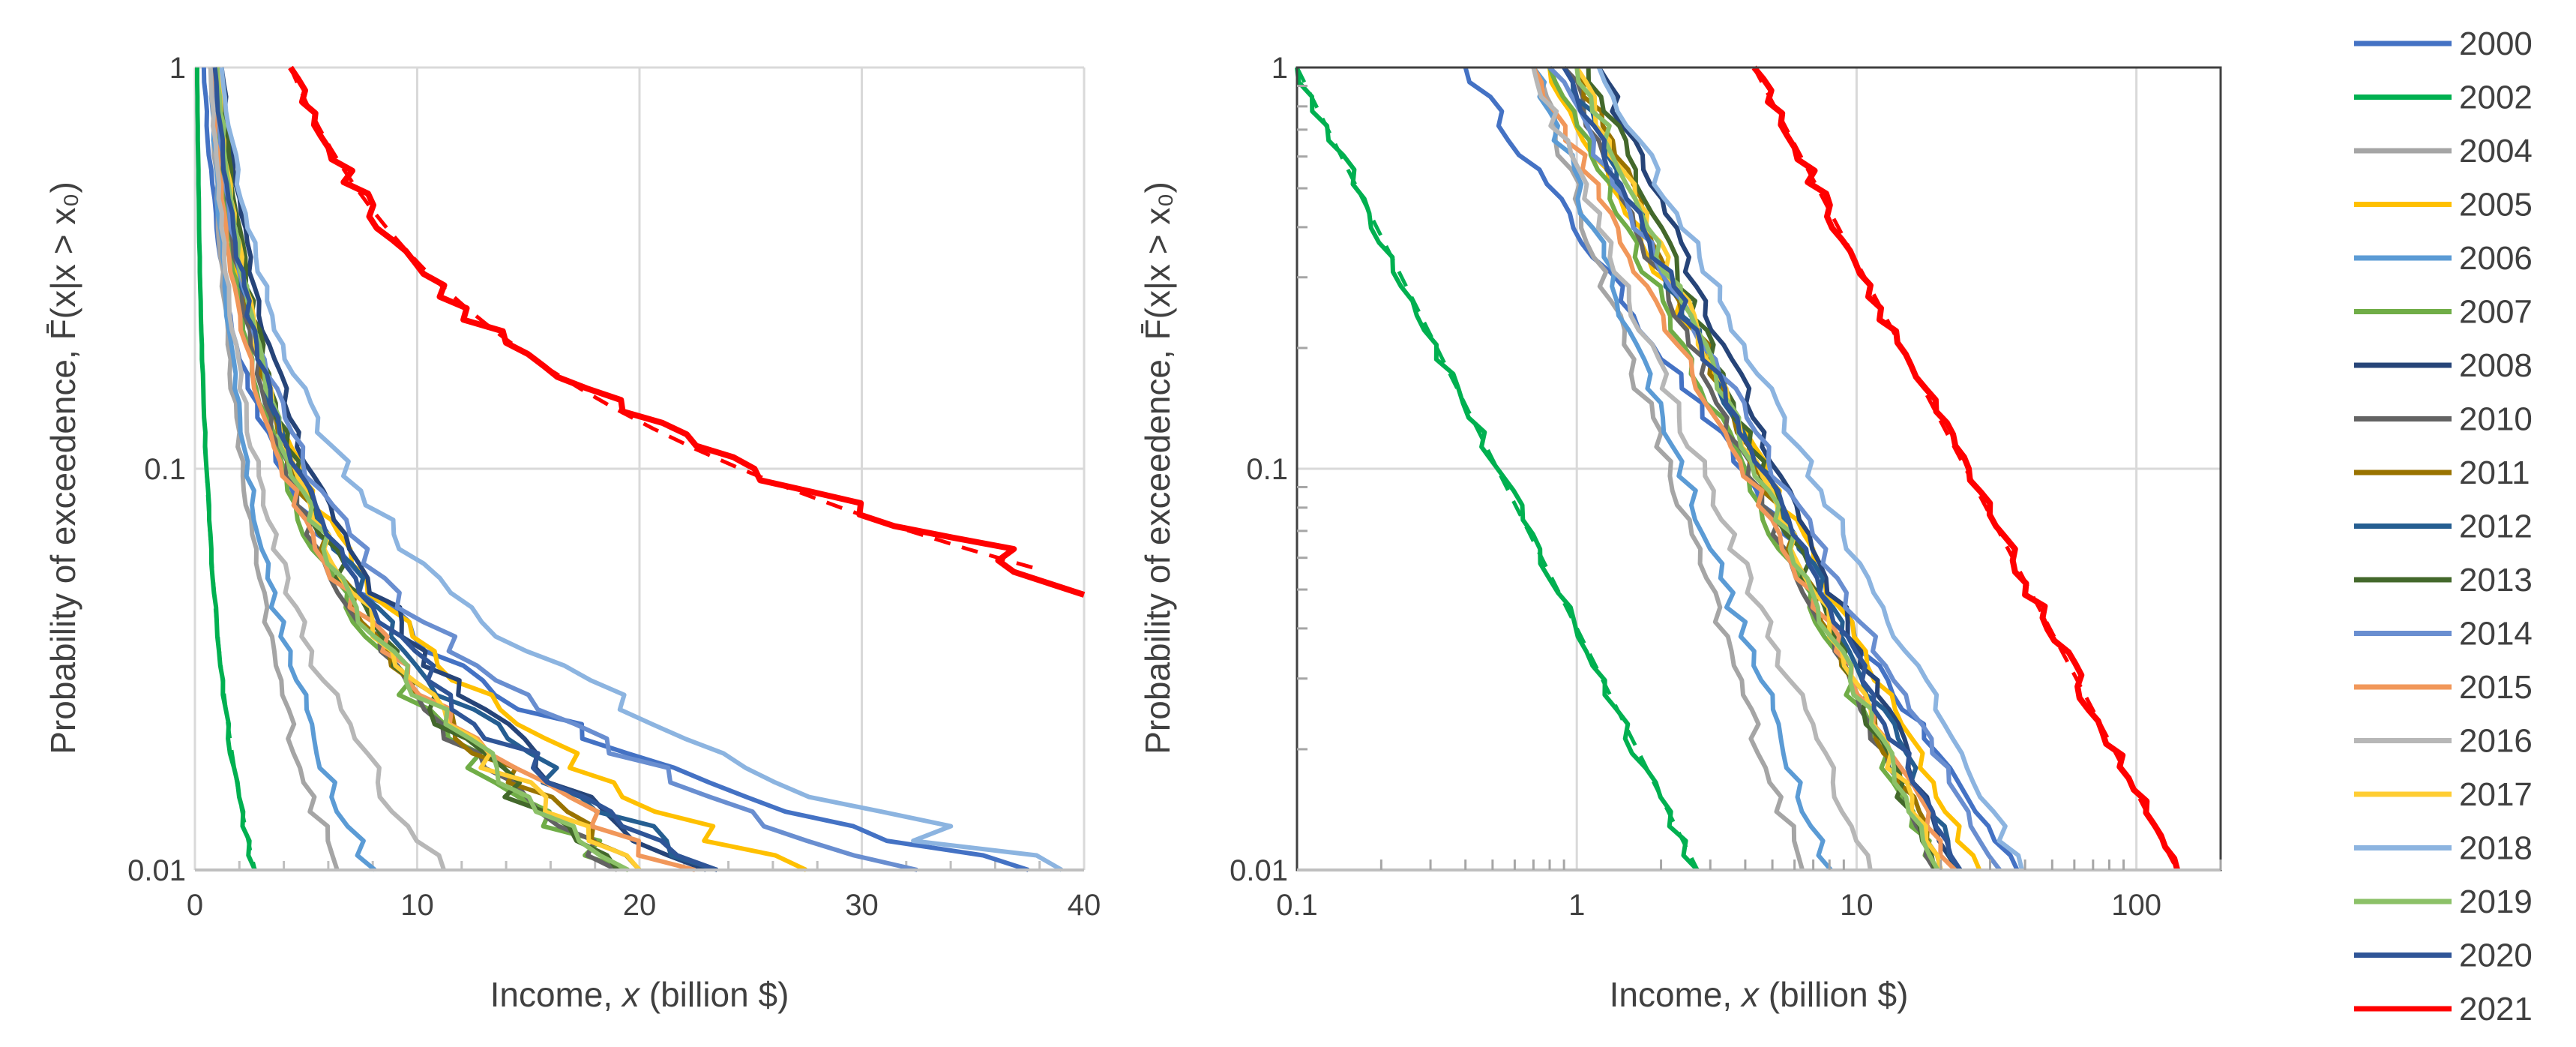 The image size is (2576, 1047). Describe the element at coordinates (2496, 312) in the screenshot. I see `legend-label: 2007` at that location.